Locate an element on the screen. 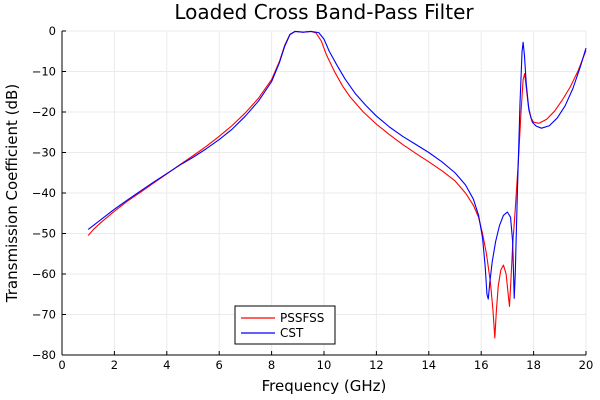 The width and height of the screenshot is (600, 400). y-tick-label: −60 is located at coordinates (44, 274).